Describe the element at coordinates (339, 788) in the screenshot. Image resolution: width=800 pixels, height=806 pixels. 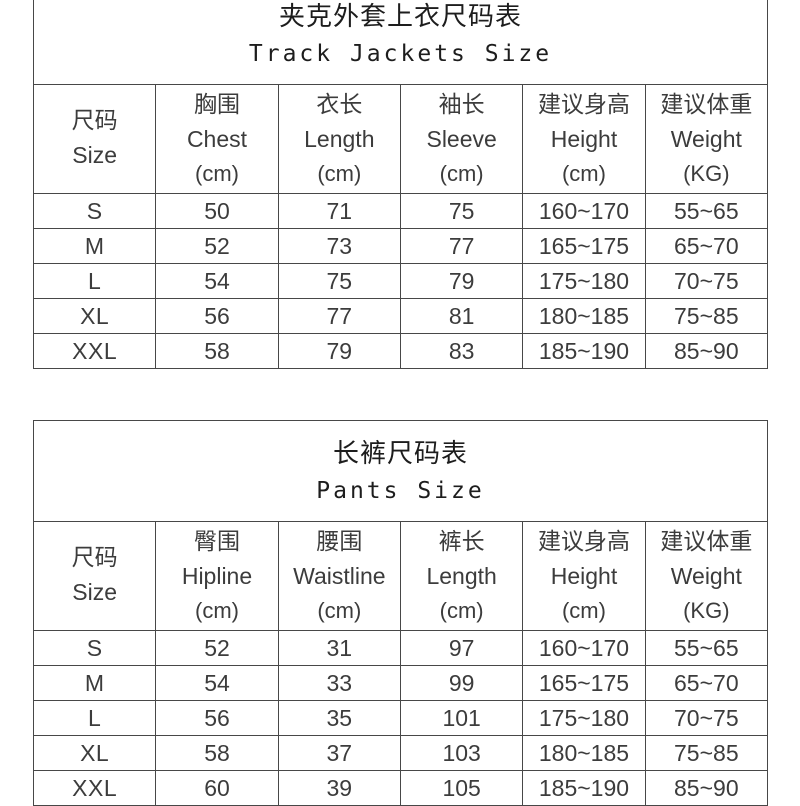
I see `cell-waistline: 39` at that location.